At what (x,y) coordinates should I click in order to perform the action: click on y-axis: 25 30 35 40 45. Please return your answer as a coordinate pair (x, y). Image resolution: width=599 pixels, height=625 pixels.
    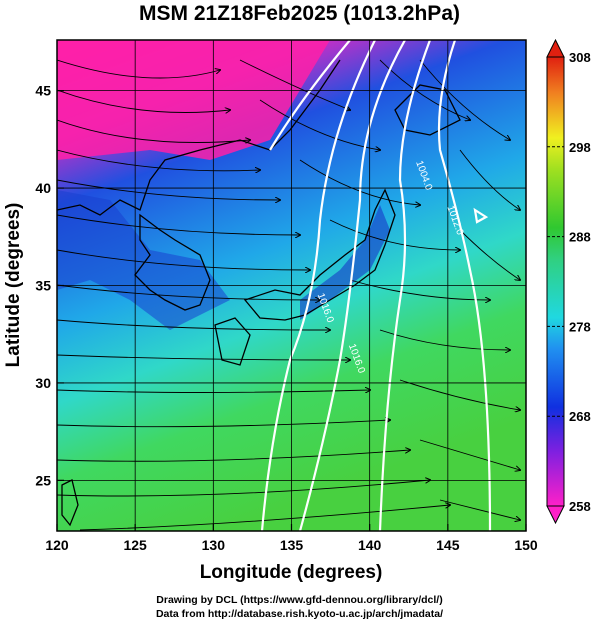
    Looking at the image, I should click on (49, 285).